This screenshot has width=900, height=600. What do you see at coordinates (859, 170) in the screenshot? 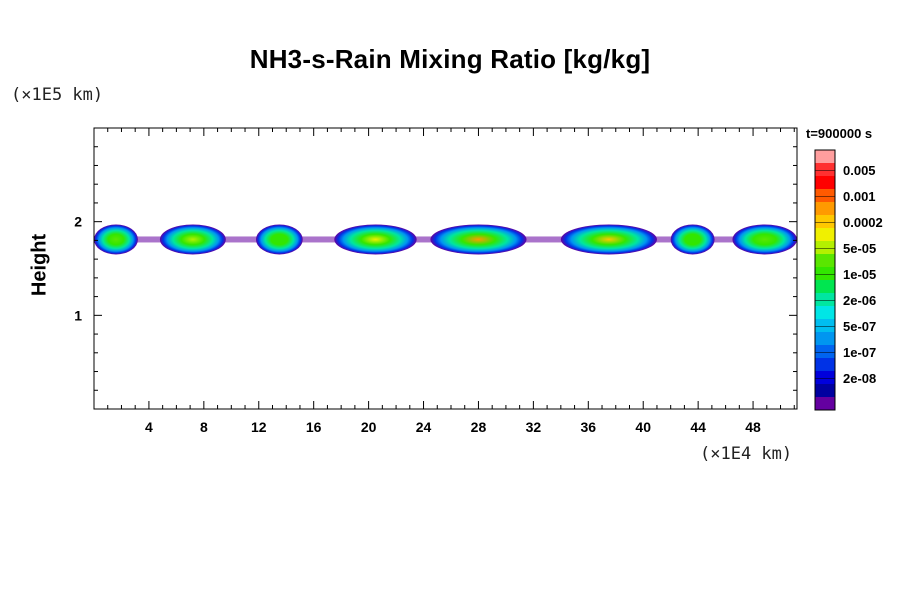
I see `colorbar-label: 0.005` at bounding box center [859, 170].